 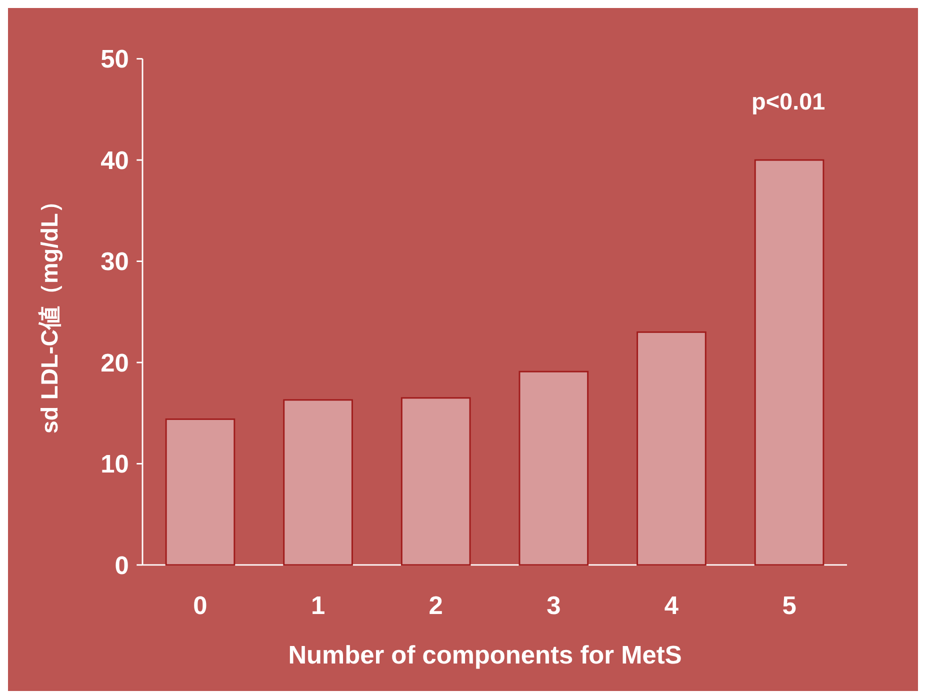 I want to click on x-tick-label: 2, so click(x=435, y=606).